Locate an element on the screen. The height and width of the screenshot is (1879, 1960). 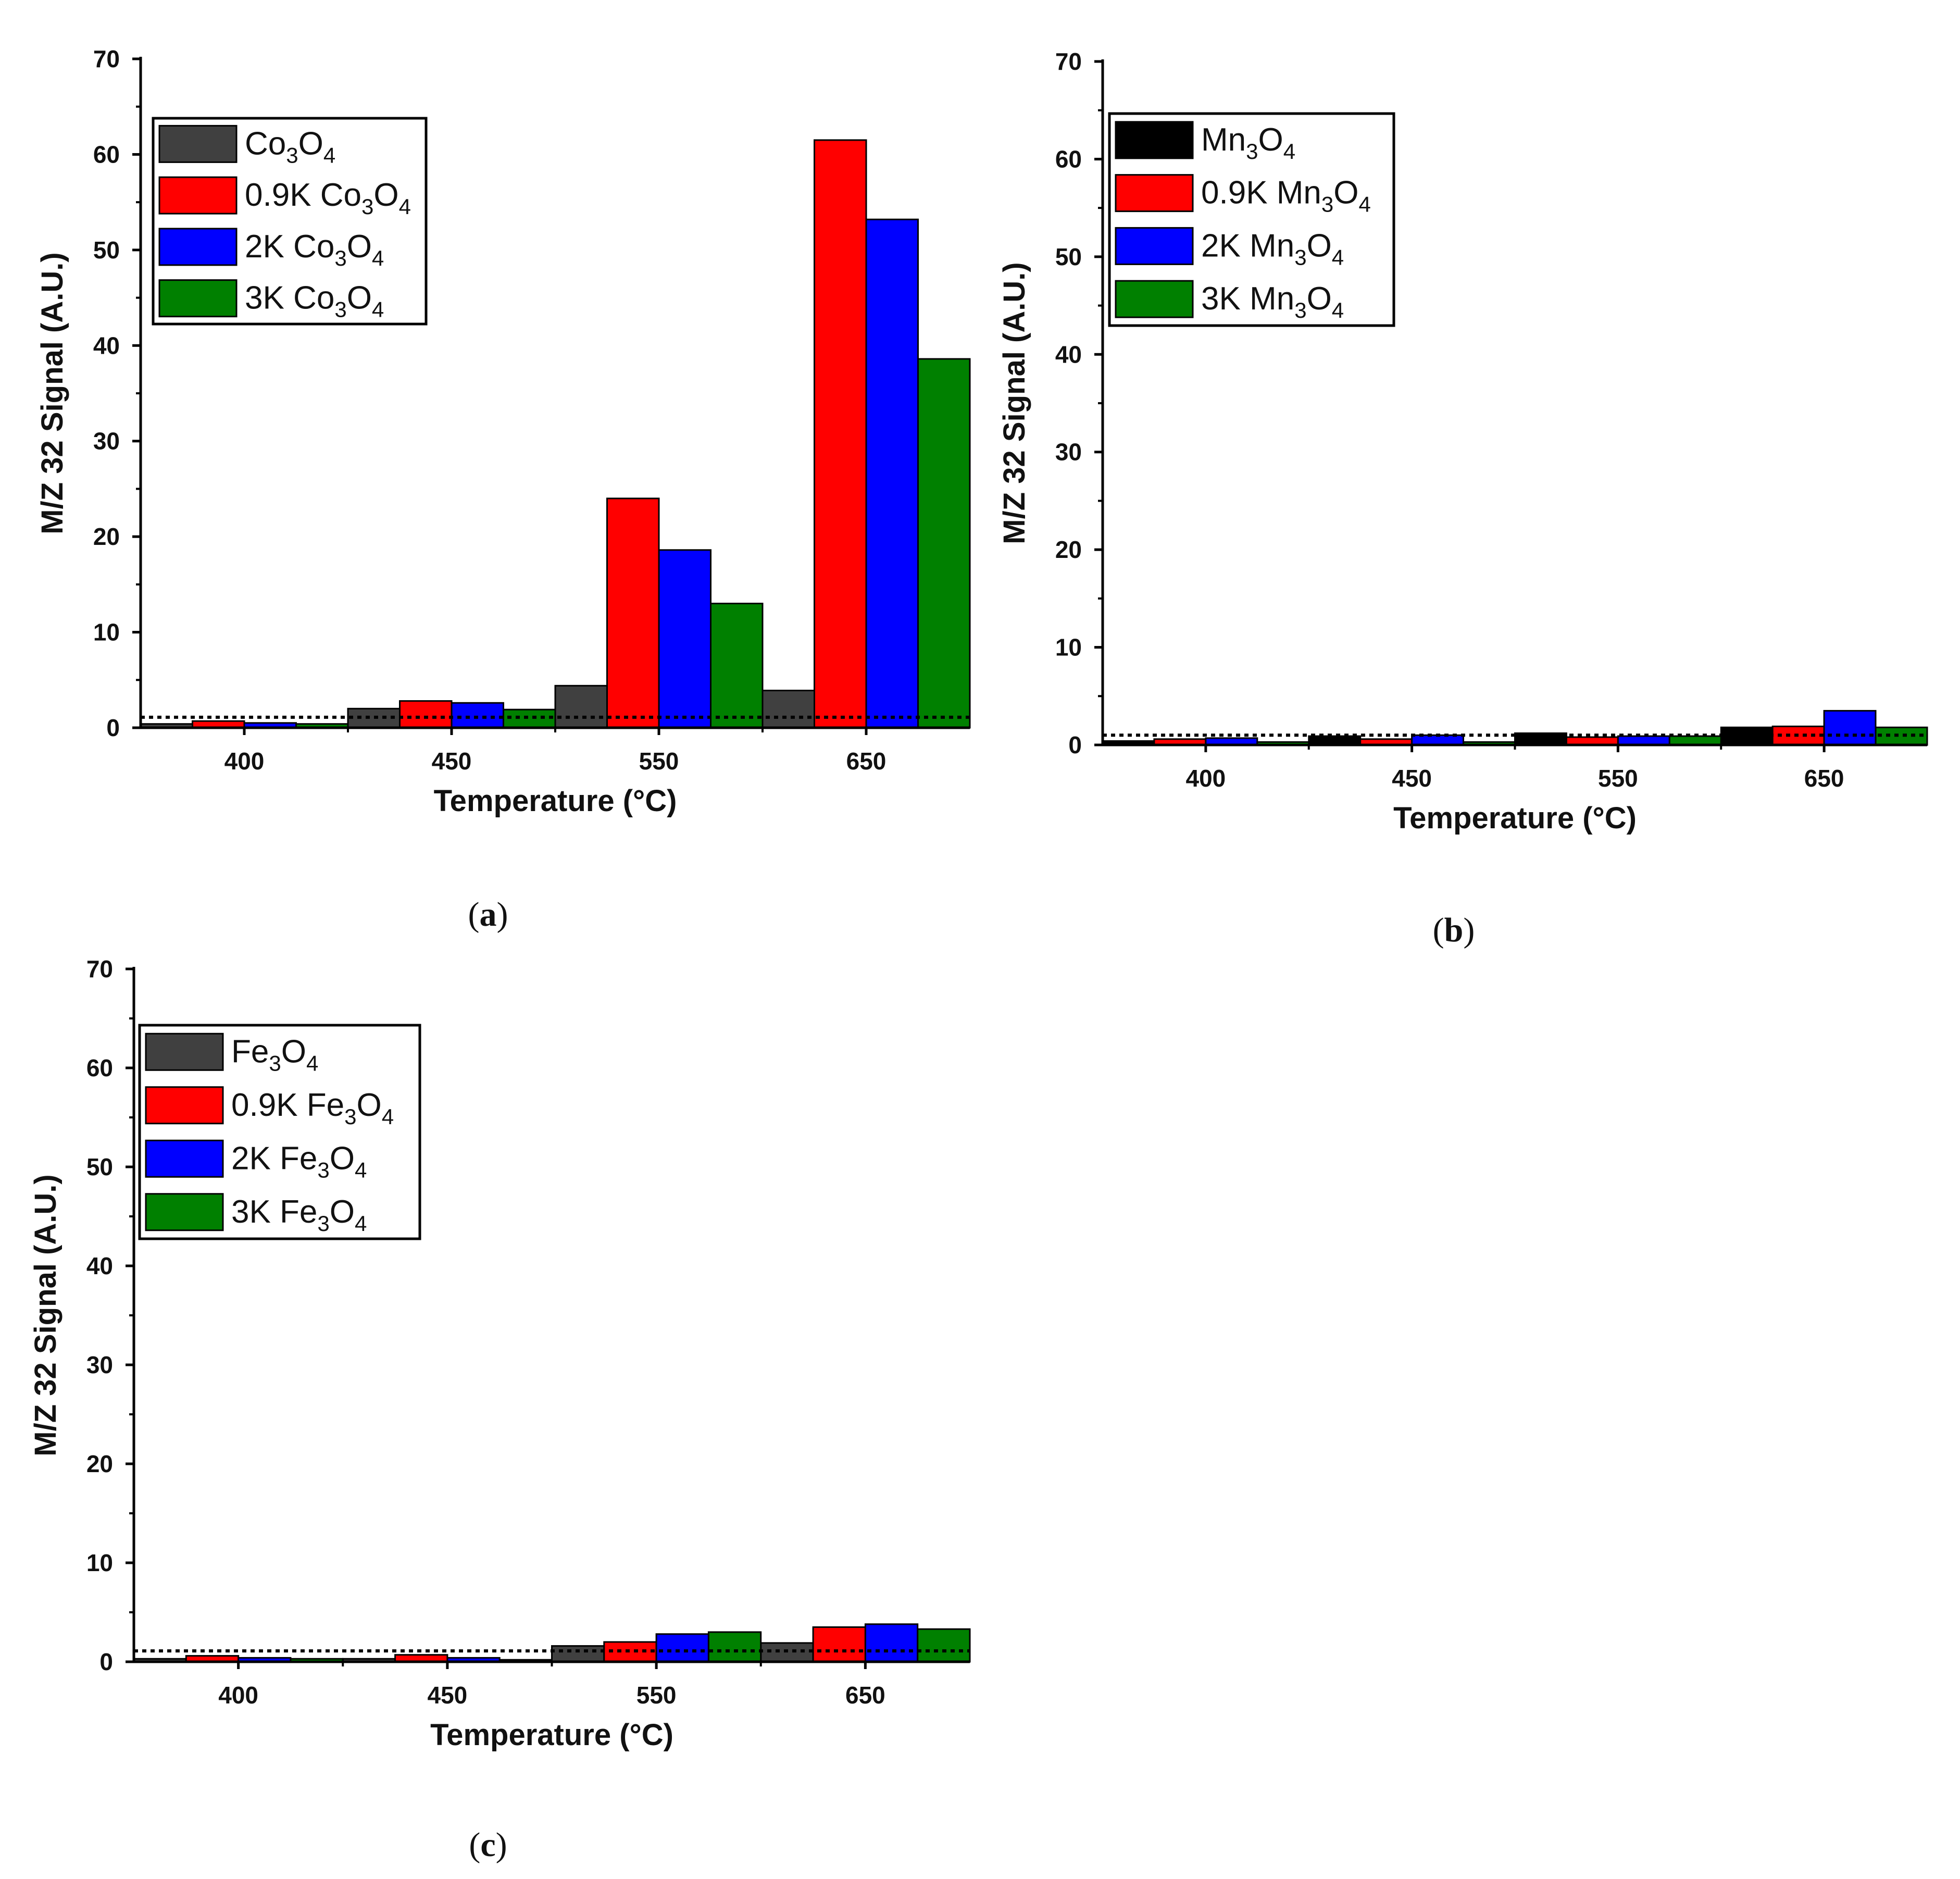
legend-swatch-2k-mn3o4 is located at coordinates (1155, 246).